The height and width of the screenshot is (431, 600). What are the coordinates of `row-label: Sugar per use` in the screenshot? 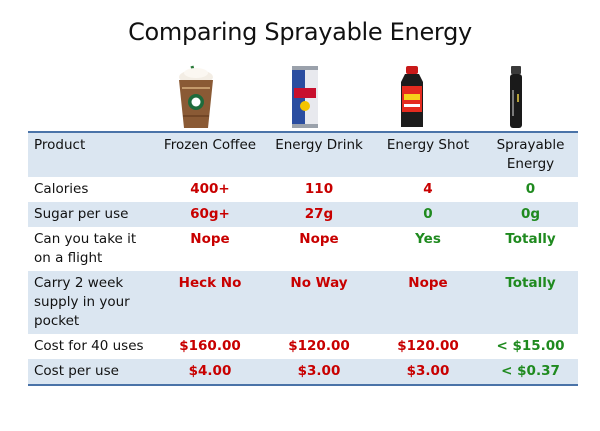 It's located at (91, 214).